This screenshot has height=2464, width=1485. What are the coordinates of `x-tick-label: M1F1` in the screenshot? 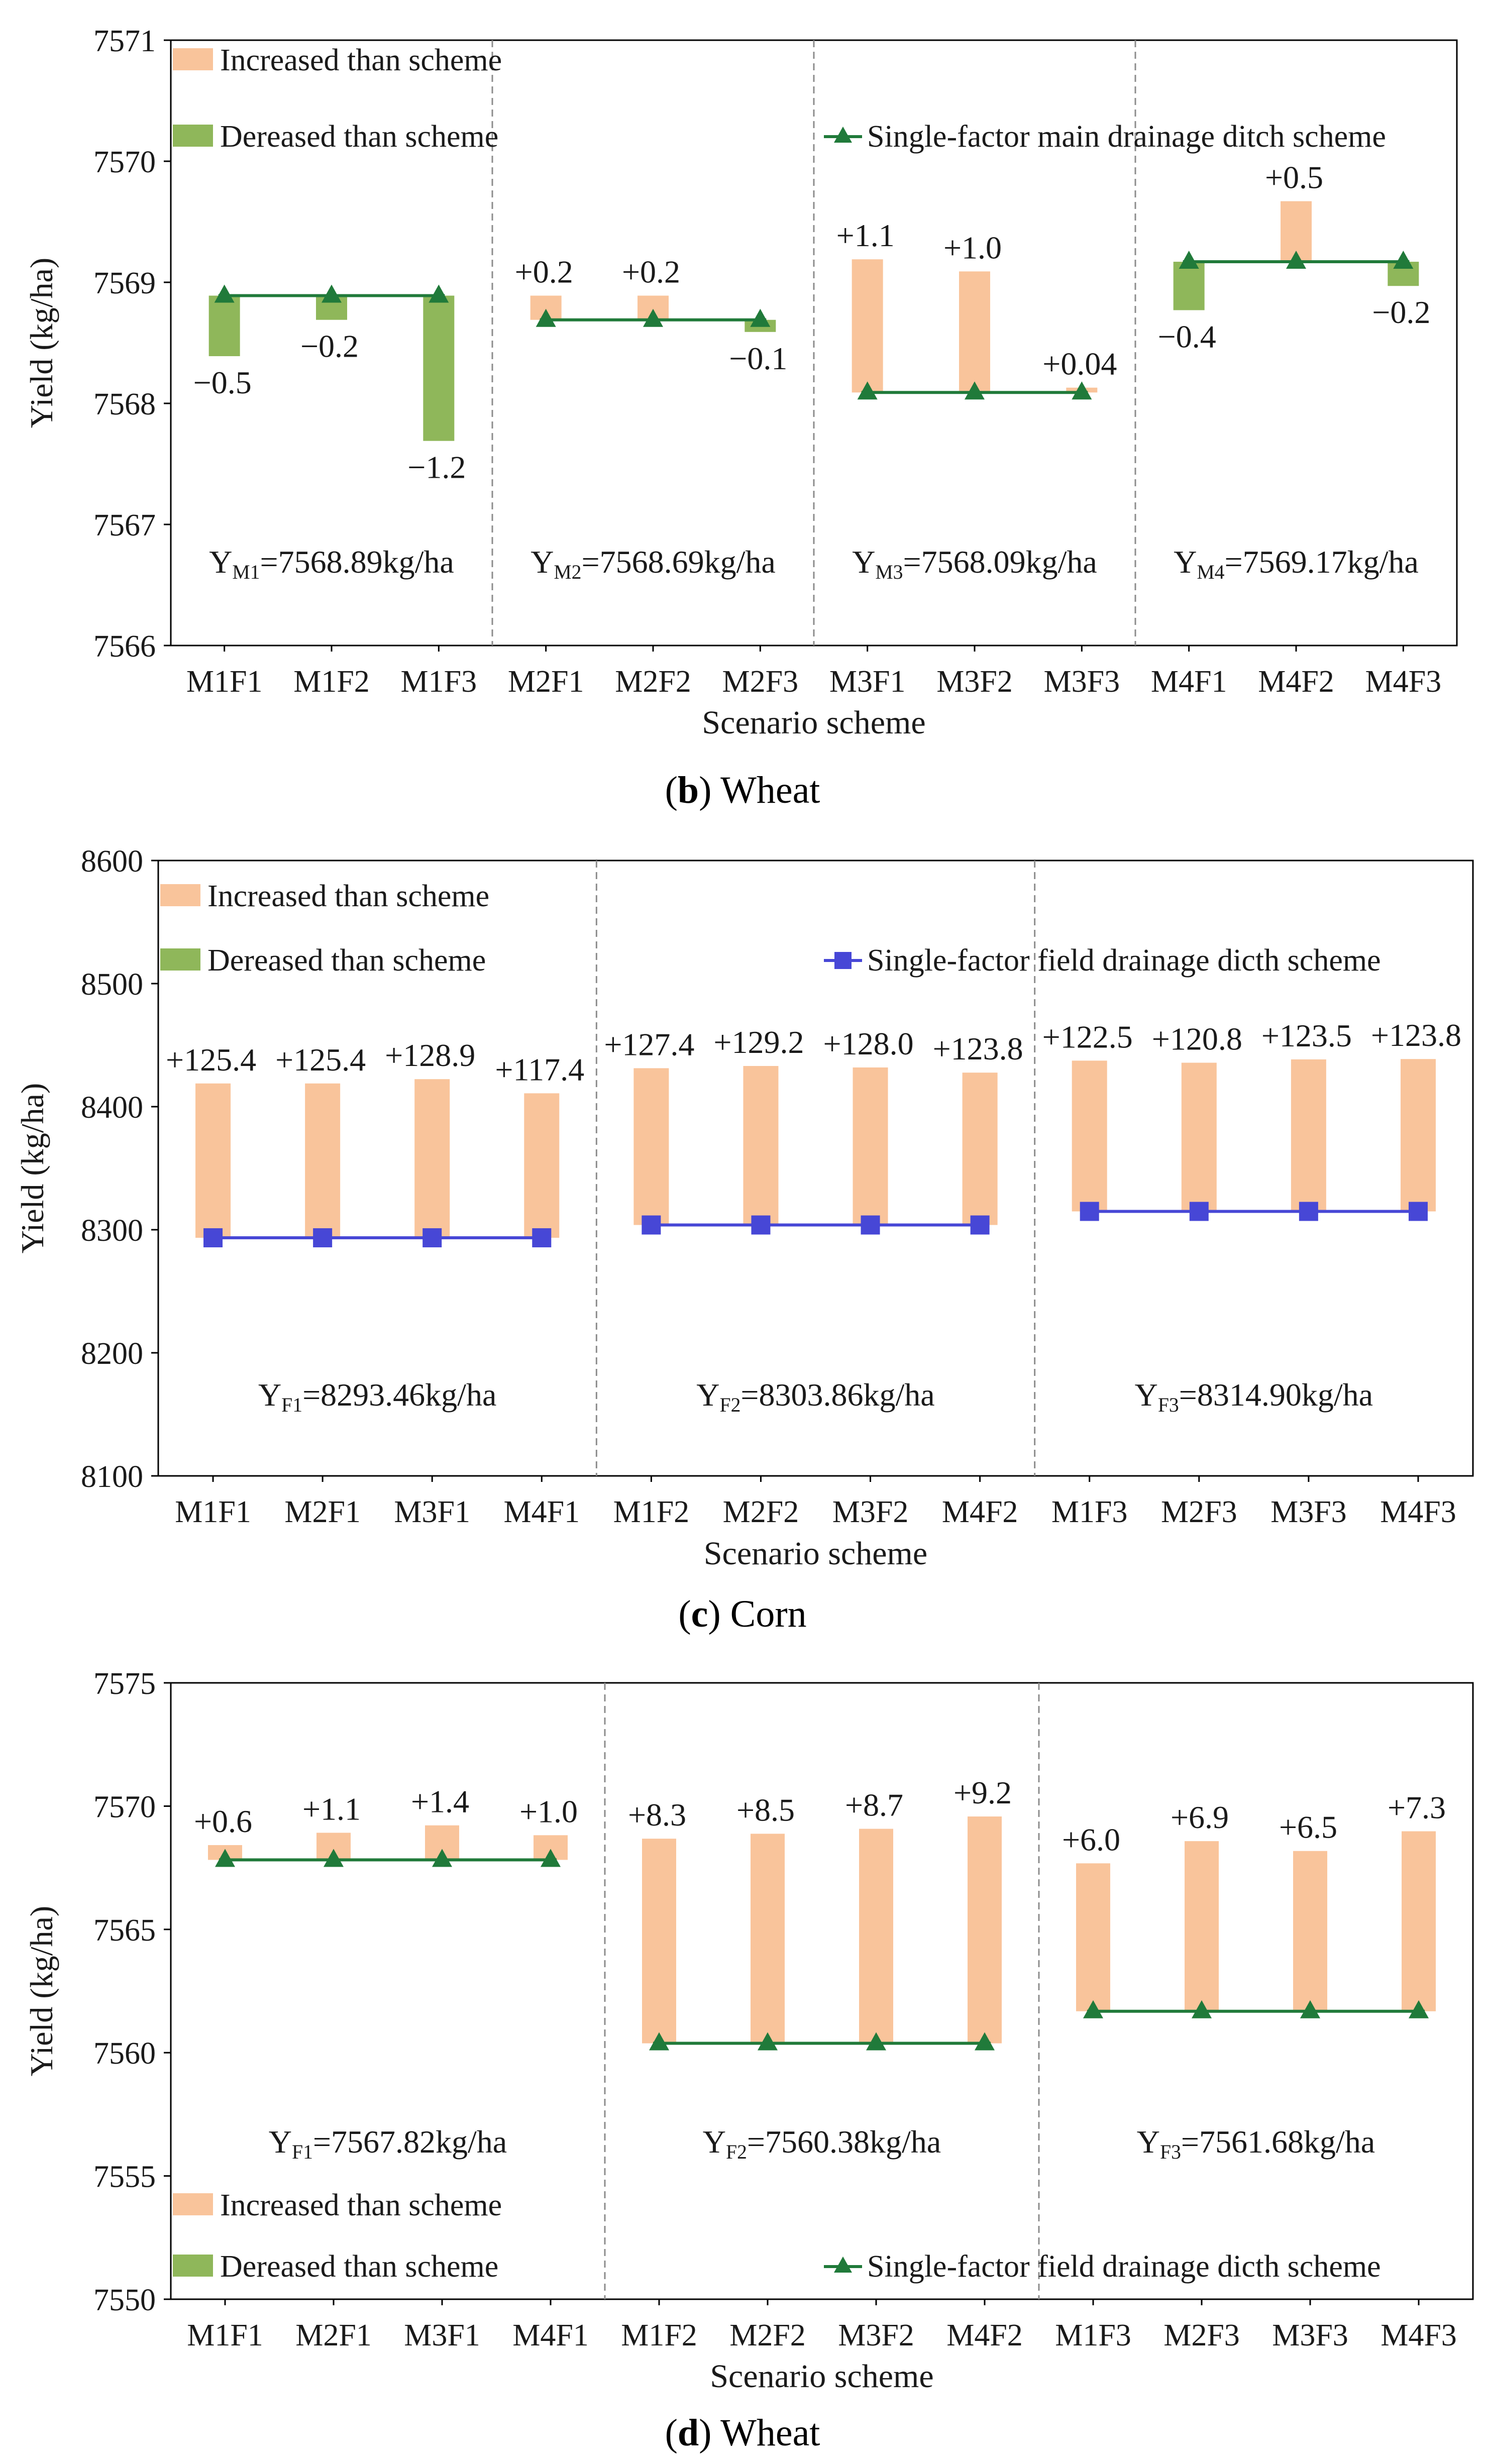 It's located at (225, 2335).